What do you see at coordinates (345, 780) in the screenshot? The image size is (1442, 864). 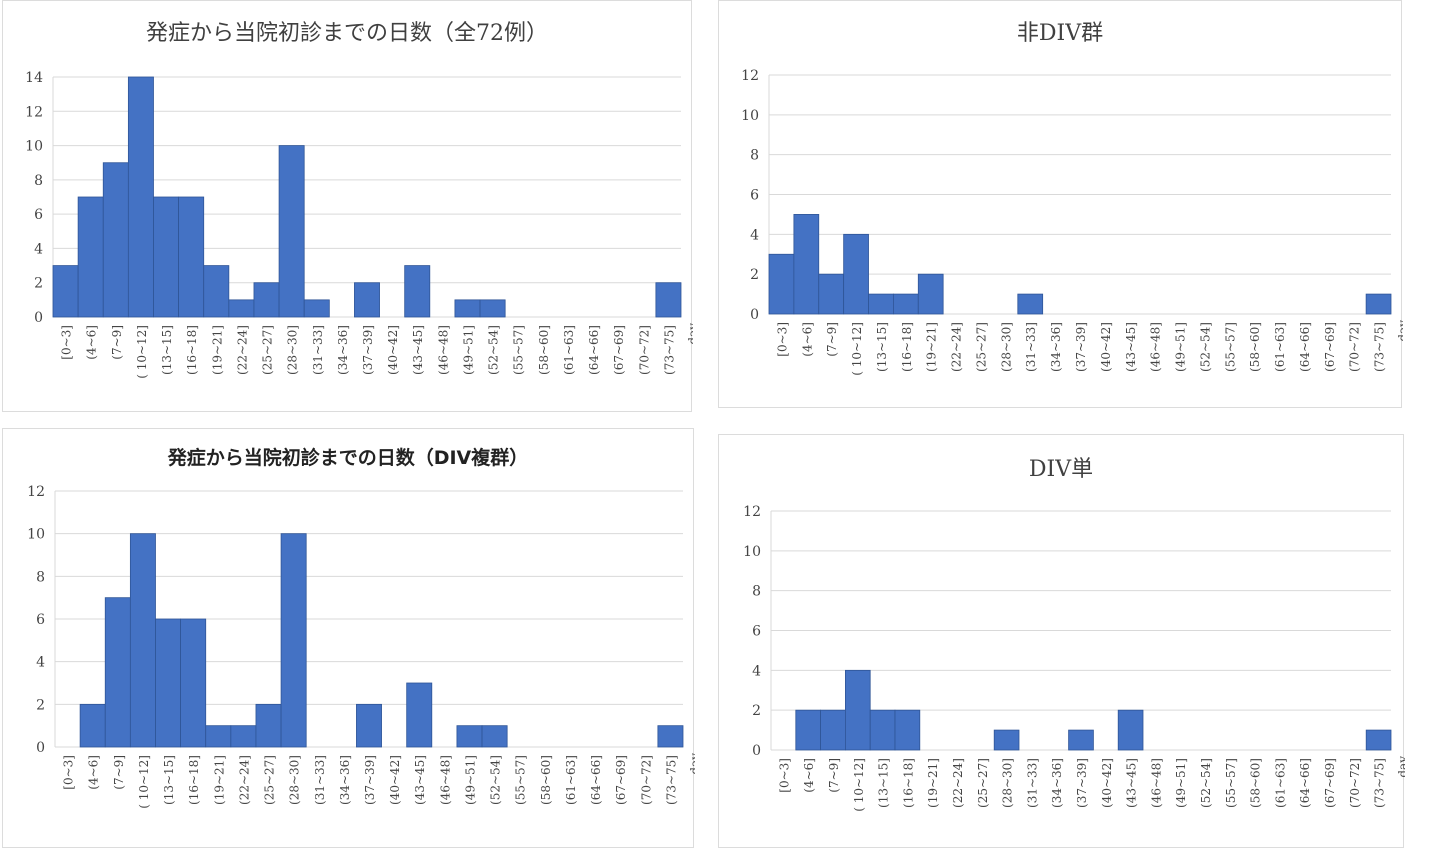 I see `x-tick-label: (34~36]` at bounding box center [345, 780].